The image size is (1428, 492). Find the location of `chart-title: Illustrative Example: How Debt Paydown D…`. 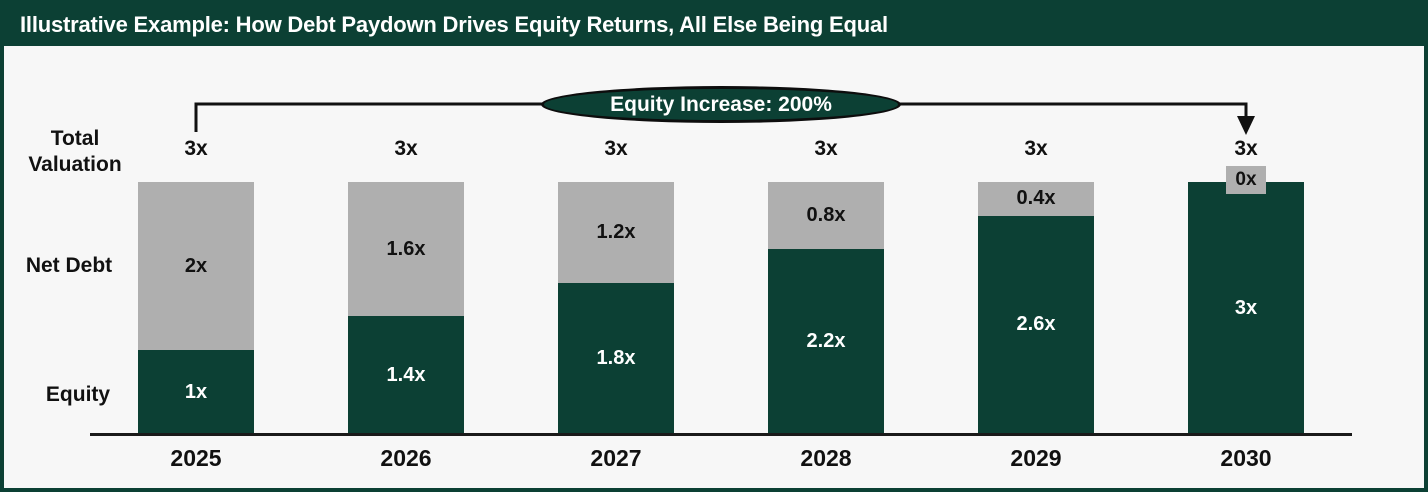

chart-title: Illustrative Example: How Debt Paydown D… is located at coordinates (454, 24).